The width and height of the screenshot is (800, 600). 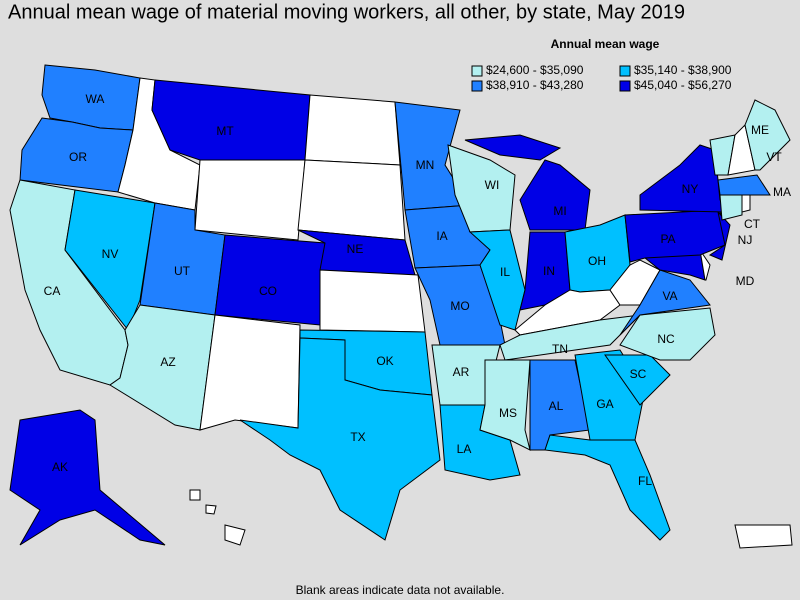 What do you see at coordinates (268, 291) in the screenshot?
I see `state-label: CO` at bounding box center [268, 291].